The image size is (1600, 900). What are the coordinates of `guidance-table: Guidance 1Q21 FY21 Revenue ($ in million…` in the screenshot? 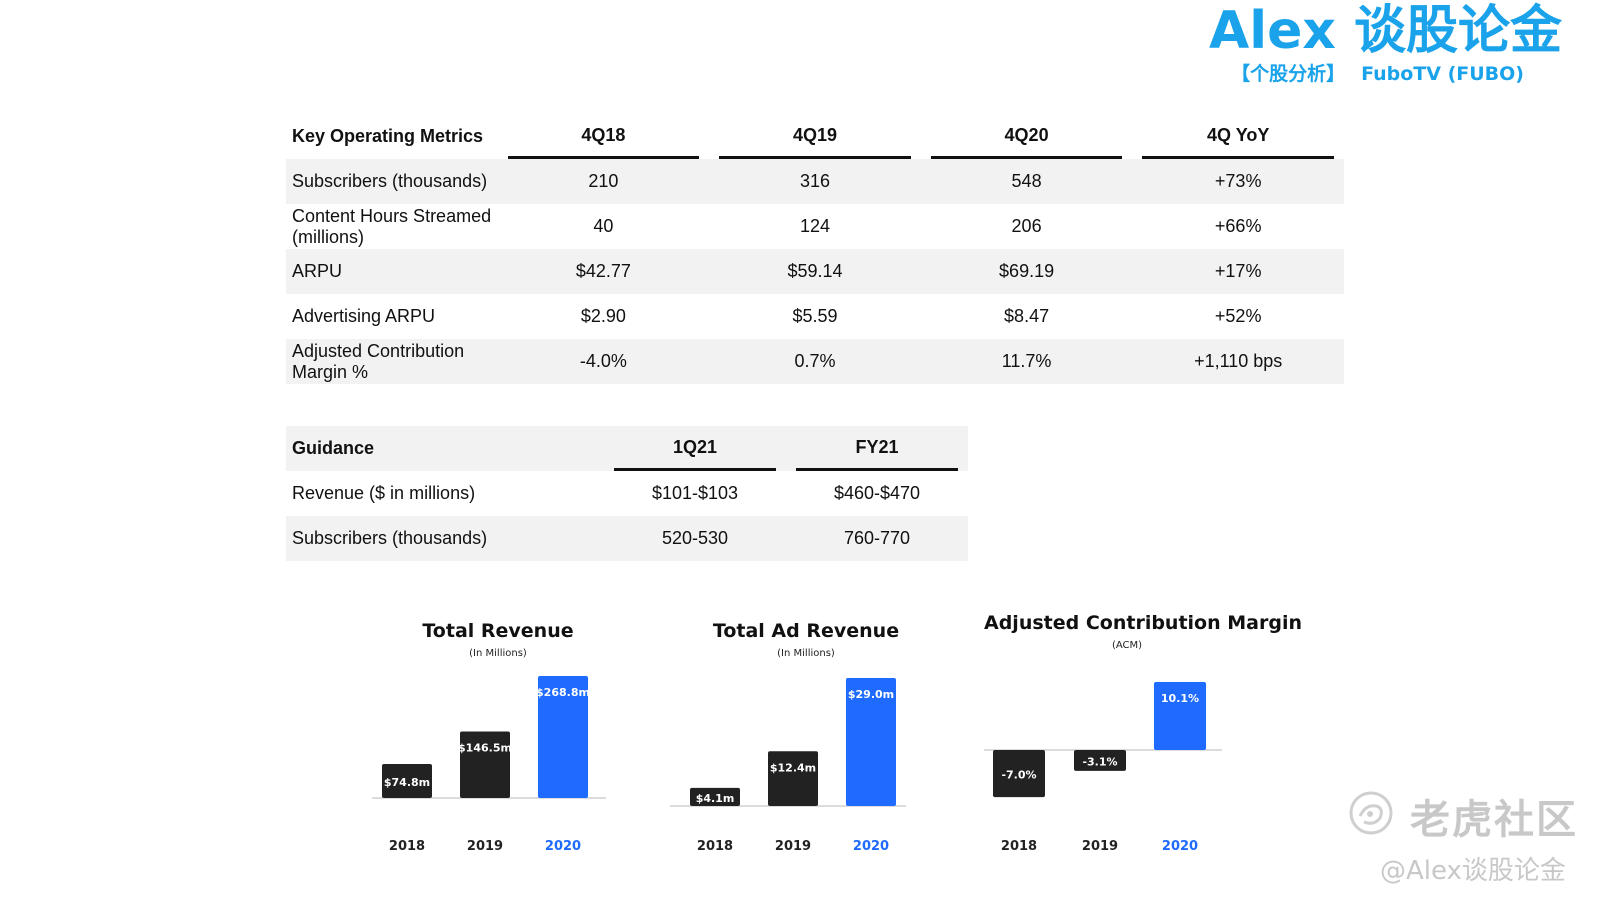 It's located at (627, 493).